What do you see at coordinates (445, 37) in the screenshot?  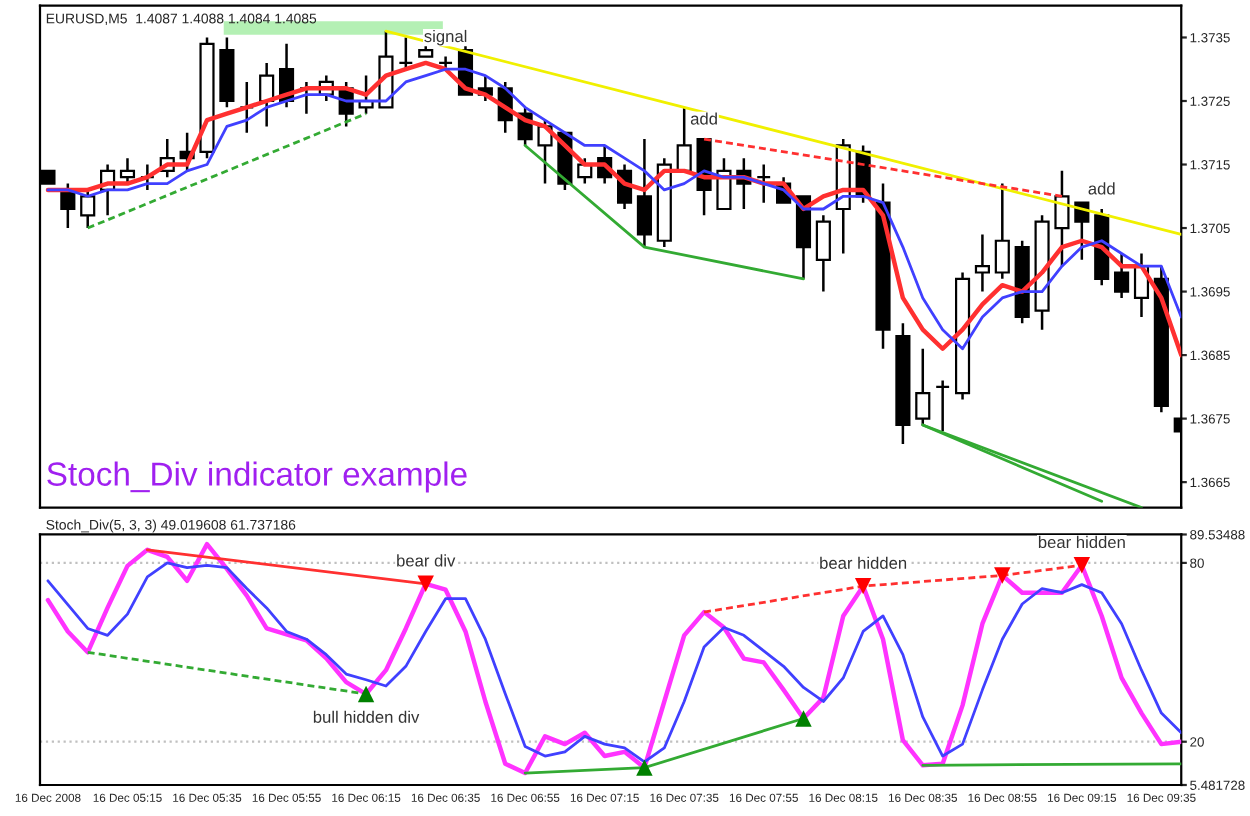 I see `annotation: signal` at bounding box center [445, 37].